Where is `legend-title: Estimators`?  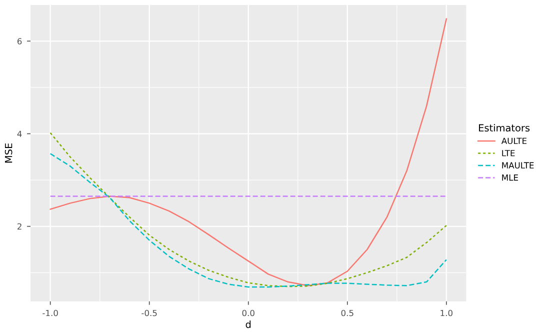 legend-title: Estimators is located at coordinates (504, 128).